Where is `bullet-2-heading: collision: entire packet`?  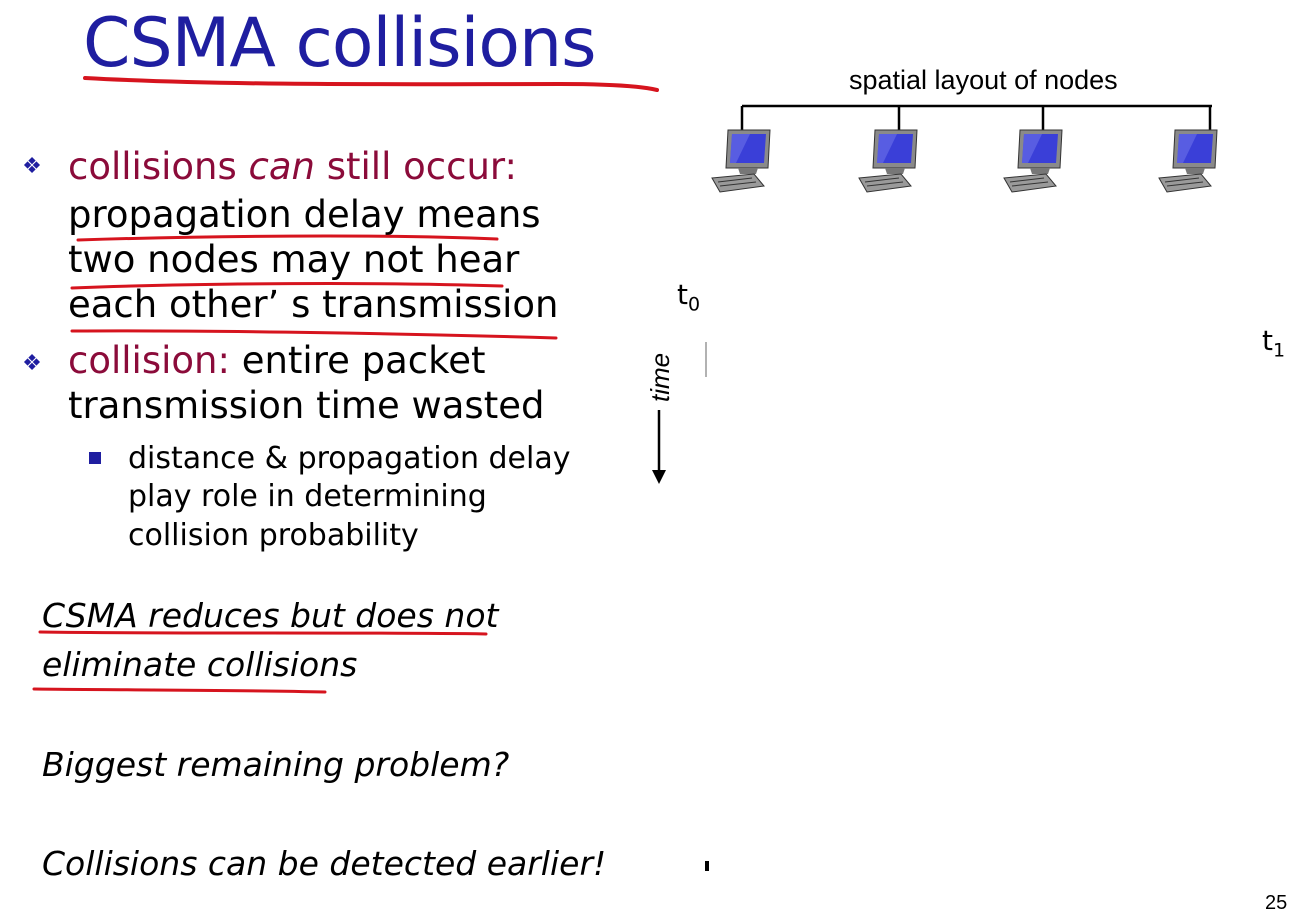 bullet-2-heading: collision: entire packet is located at coordinates (277, 360).